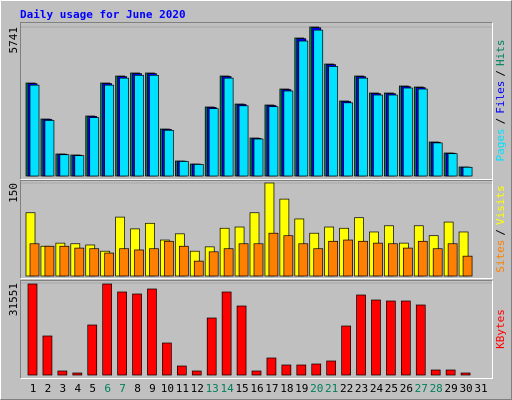  I want to click on x-tick-label: 23, so click(361, 388).